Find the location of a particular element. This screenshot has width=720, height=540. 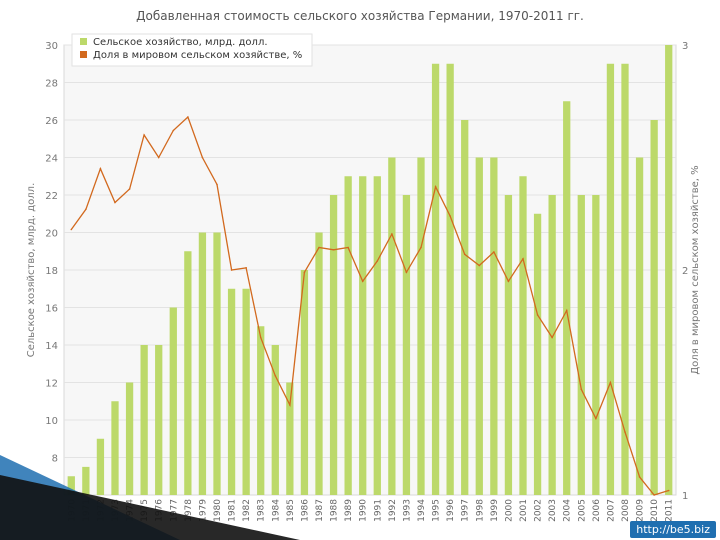

y-left-tick-label: 12 is located at coordinates (51, 384).